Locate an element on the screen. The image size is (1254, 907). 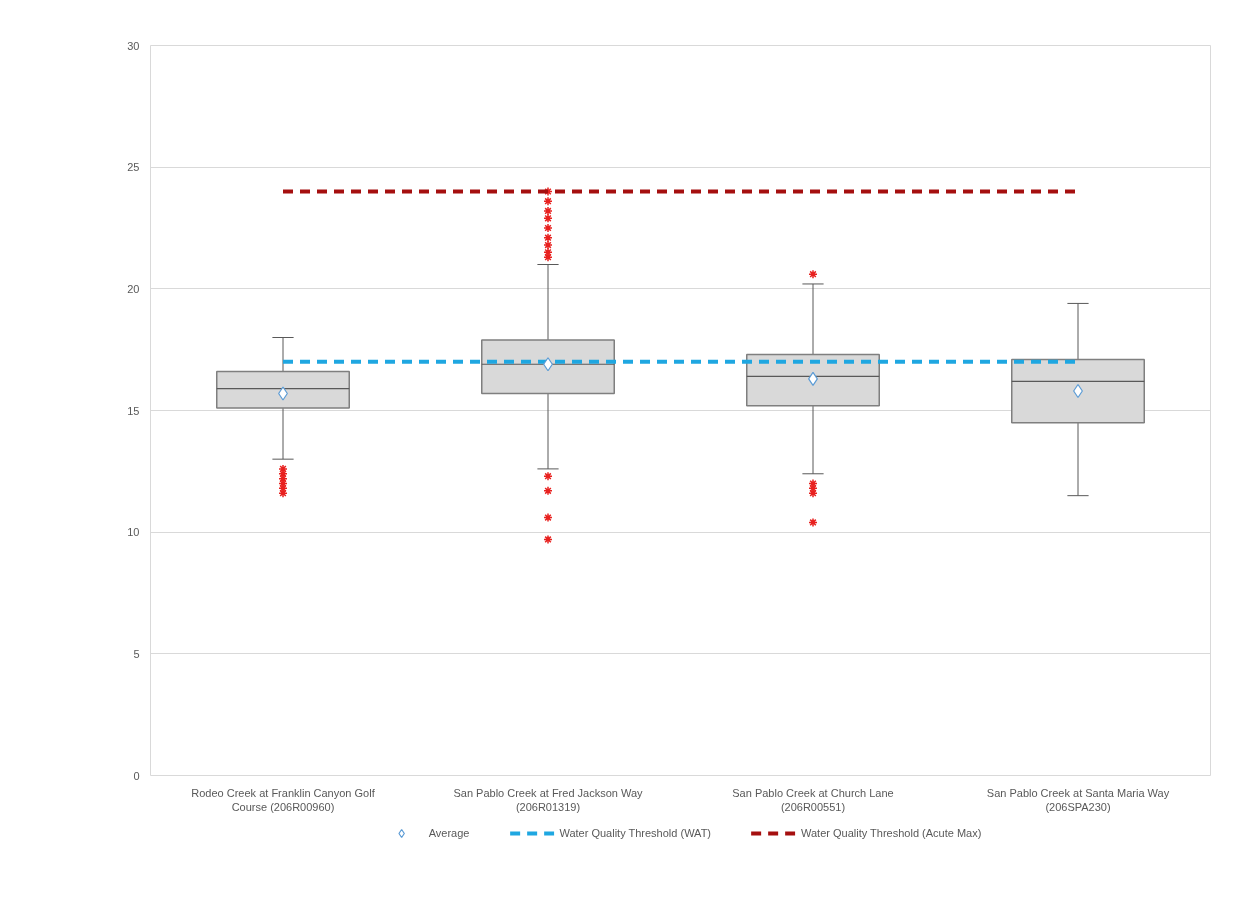
x-tick-label: San Pablo Creek at Santa Maria Way (206SPA230) is located at coordinates (1078, 799).